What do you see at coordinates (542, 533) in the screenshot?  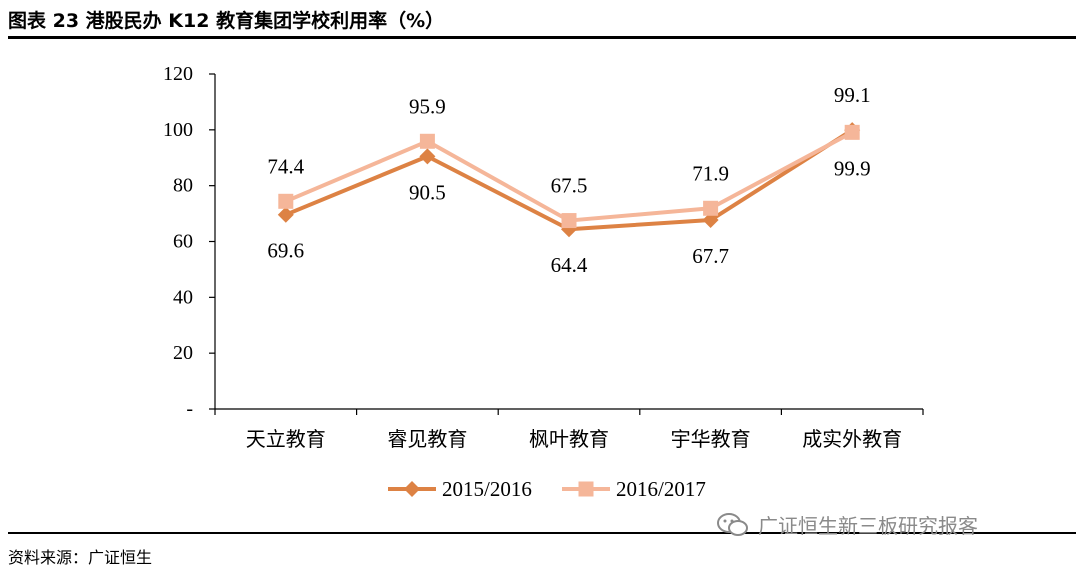 I see `bottom-rule` at bounding box center [542, 533].